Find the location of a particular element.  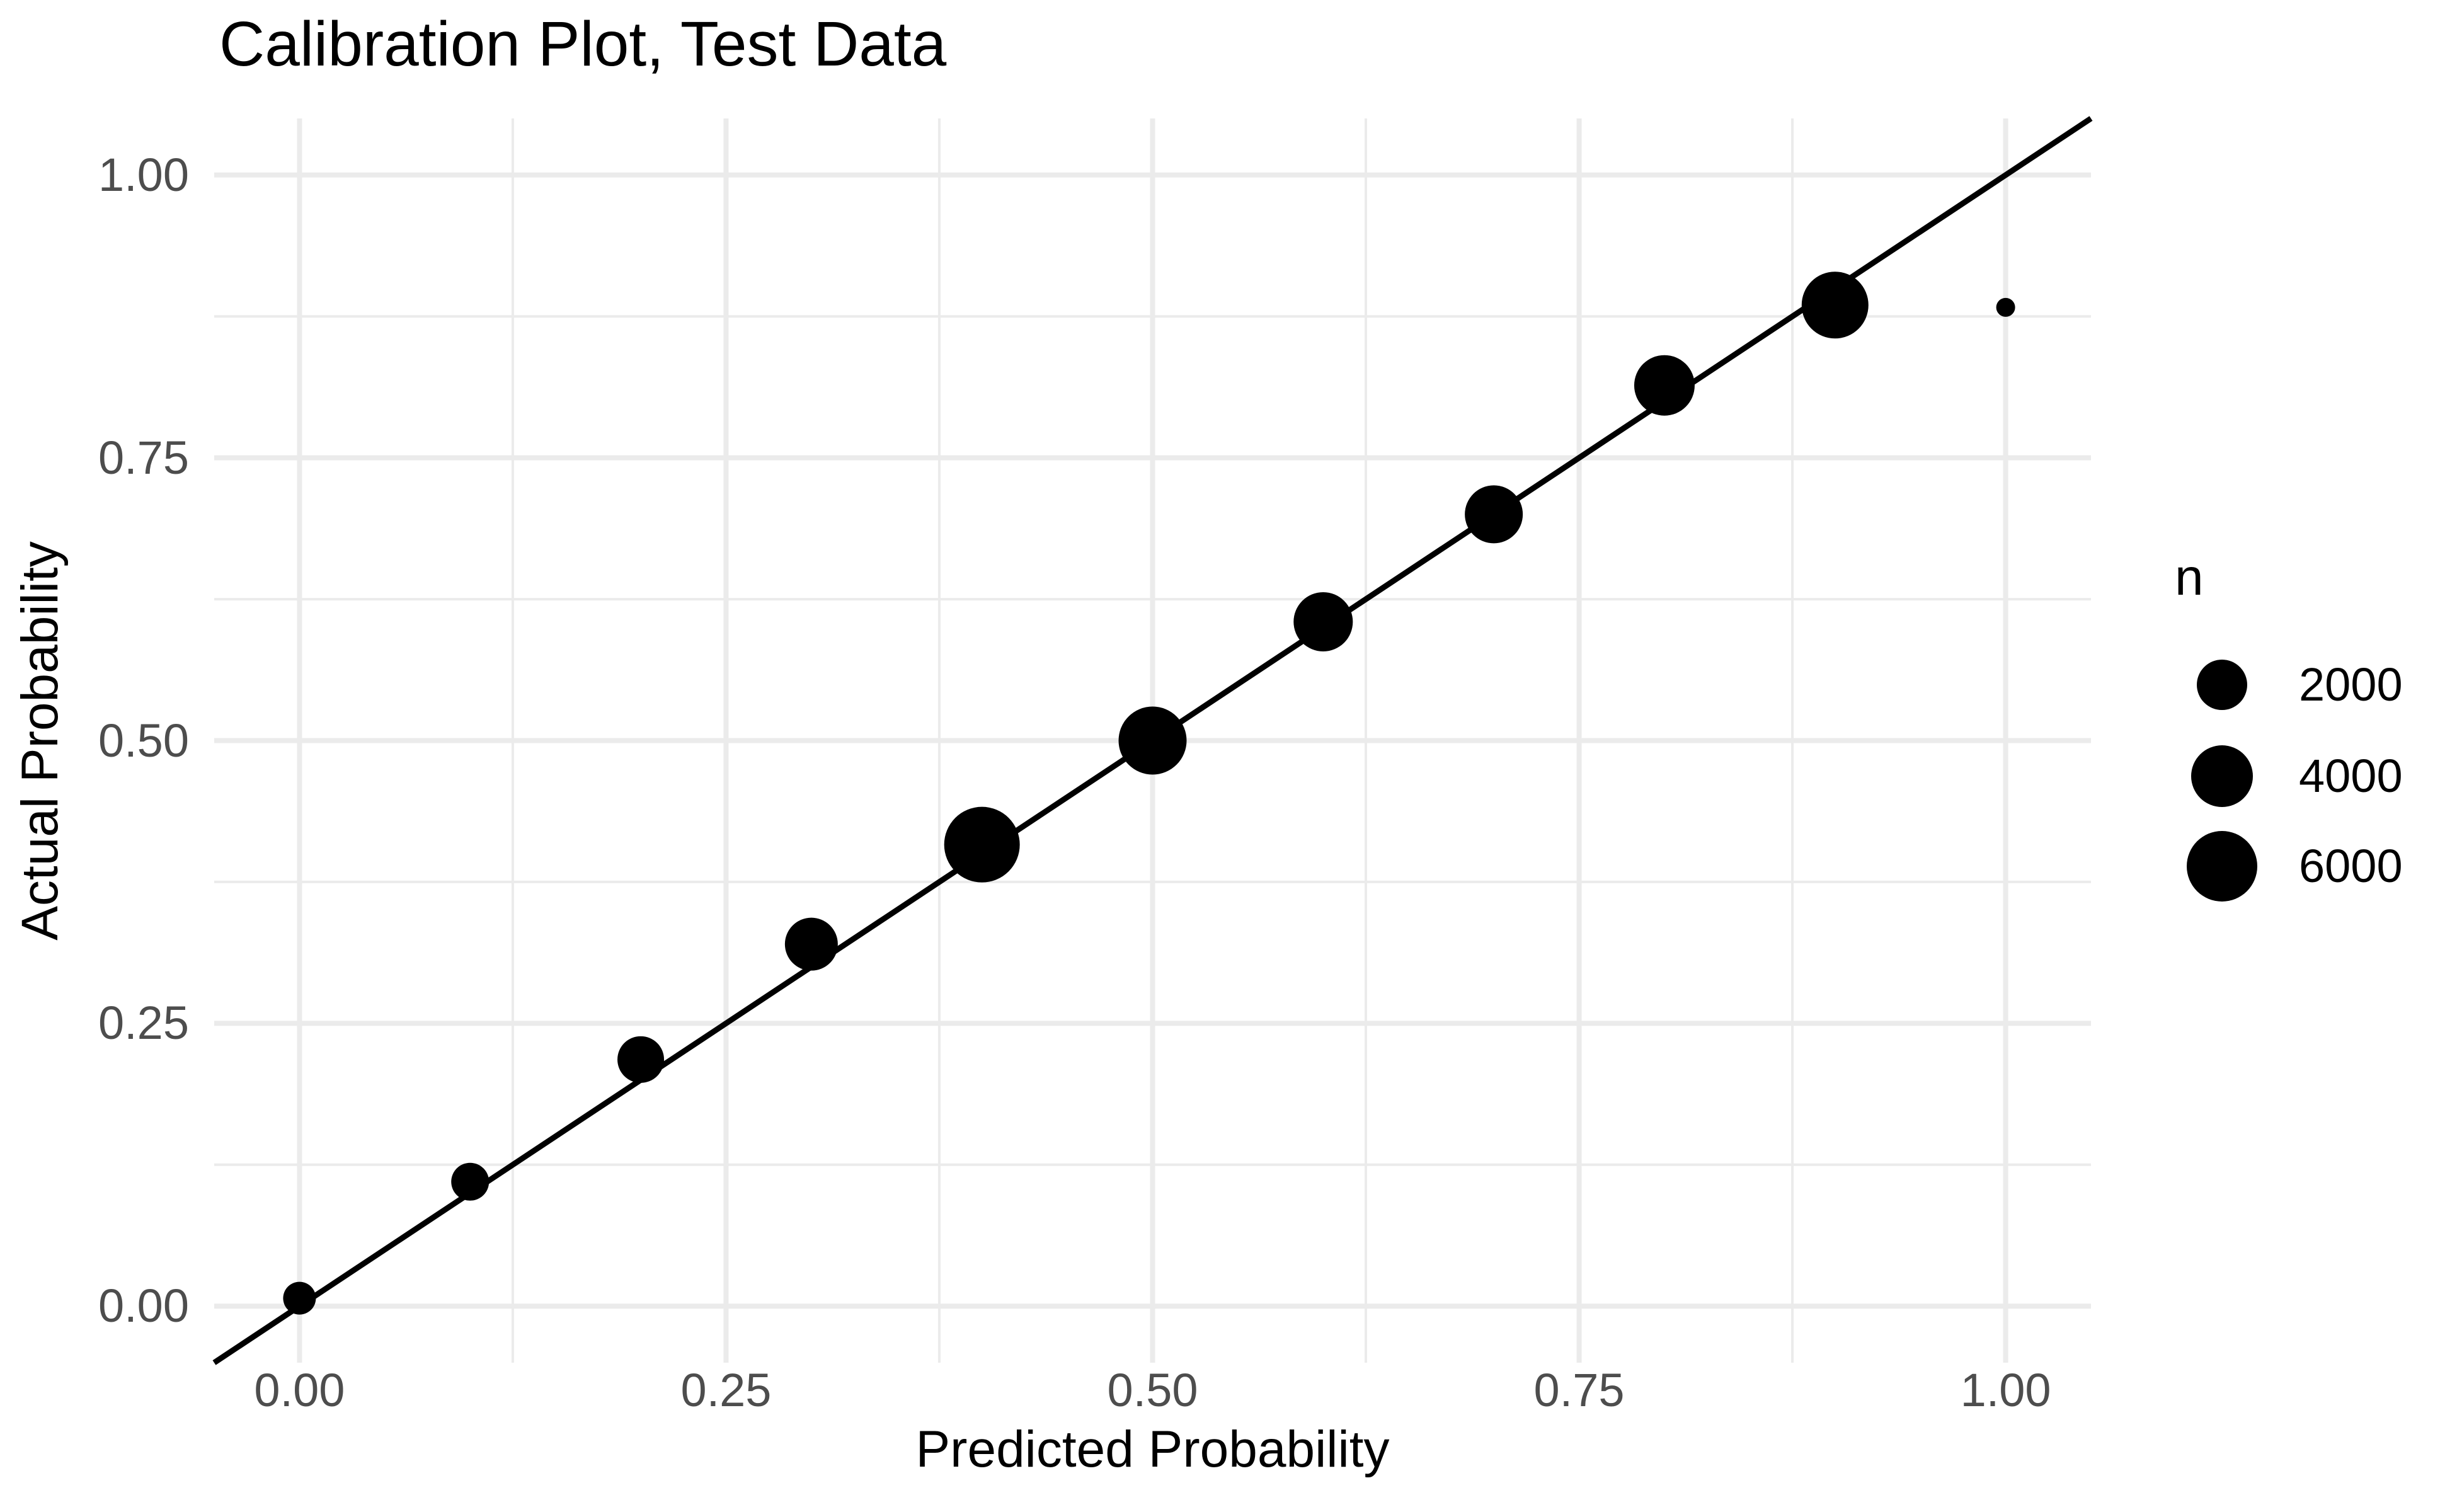

y-tick-label: 0.00 is located at coordinates (143, 1306).